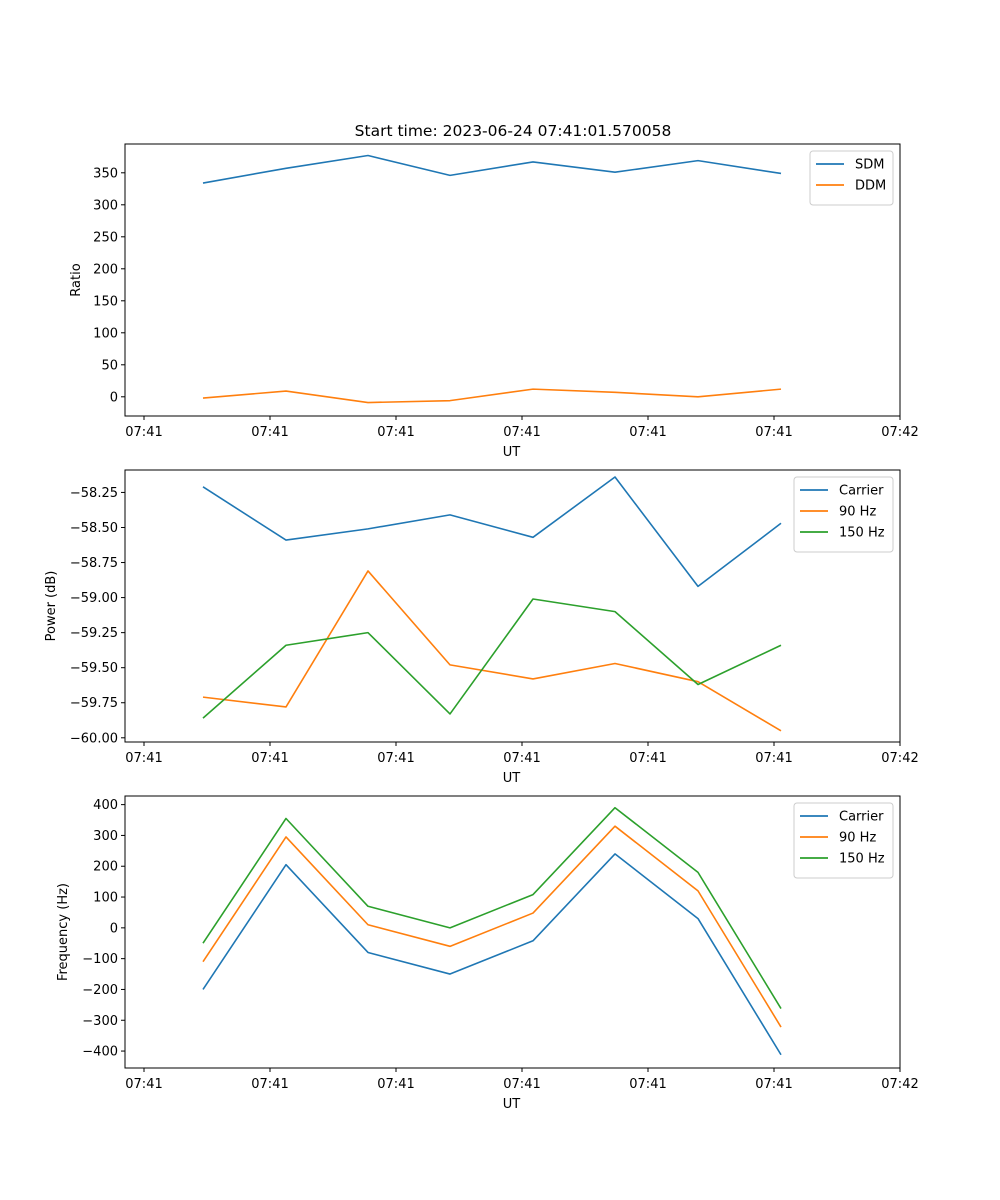 The width and height of the screenshot is (1000, 1200). I want to click on y-tick-label: −100, so click(100, 959).